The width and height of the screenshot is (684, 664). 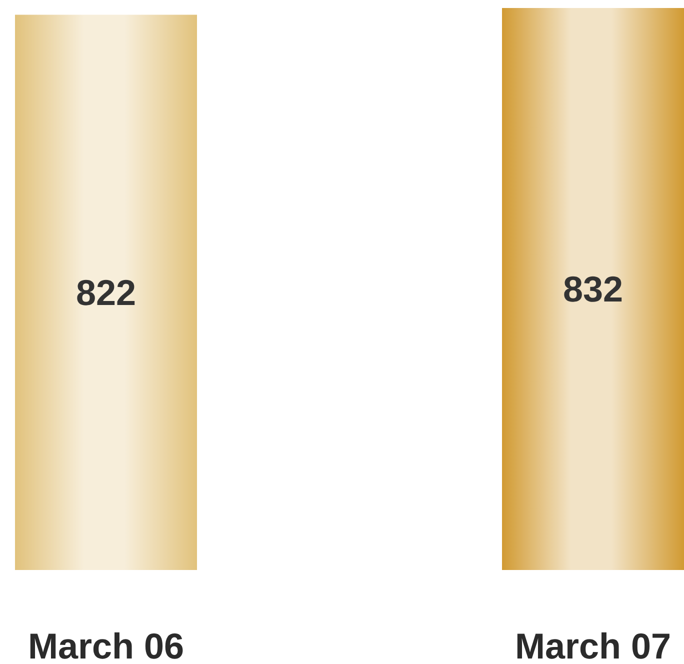 I want to click on x-tick-label: March 06, so click(x=106, y=645).